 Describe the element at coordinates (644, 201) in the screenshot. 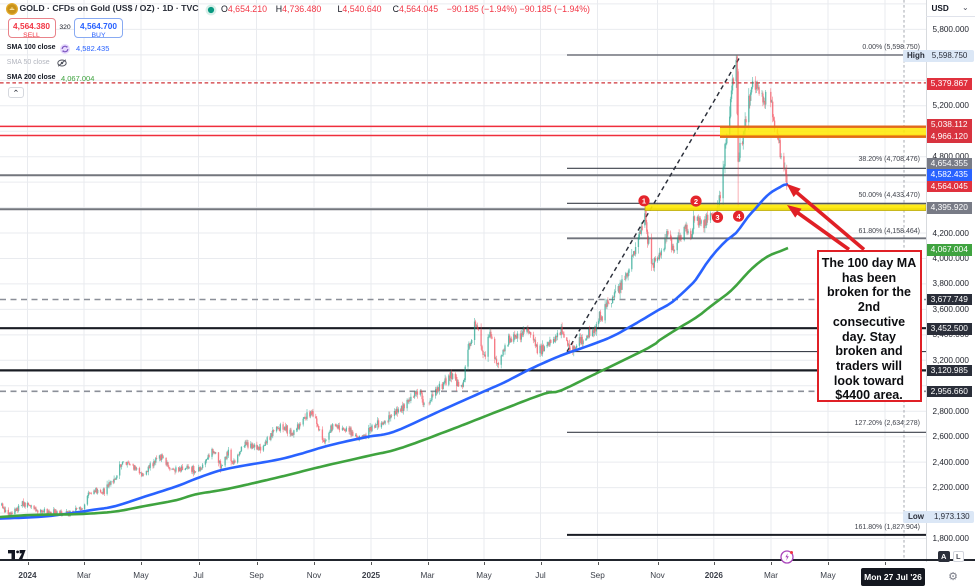

I see `svg-text: 1` at that location.